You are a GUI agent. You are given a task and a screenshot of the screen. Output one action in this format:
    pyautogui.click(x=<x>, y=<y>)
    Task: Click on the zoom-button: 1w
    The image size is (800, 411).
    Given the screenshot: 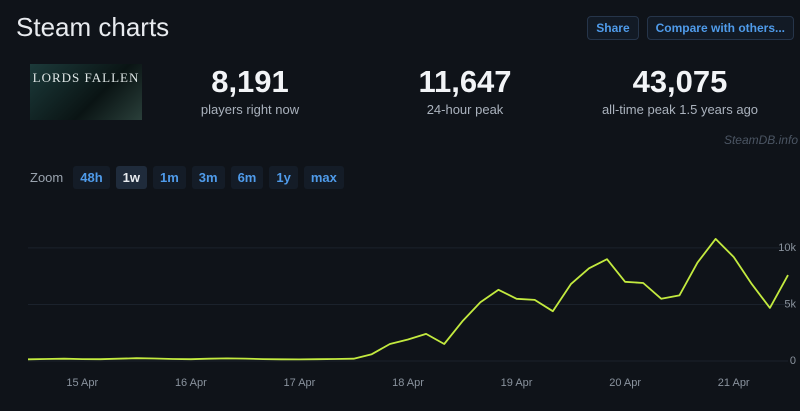 What is the action you would take?
    pyautogui.click(x=131, y=177)
    